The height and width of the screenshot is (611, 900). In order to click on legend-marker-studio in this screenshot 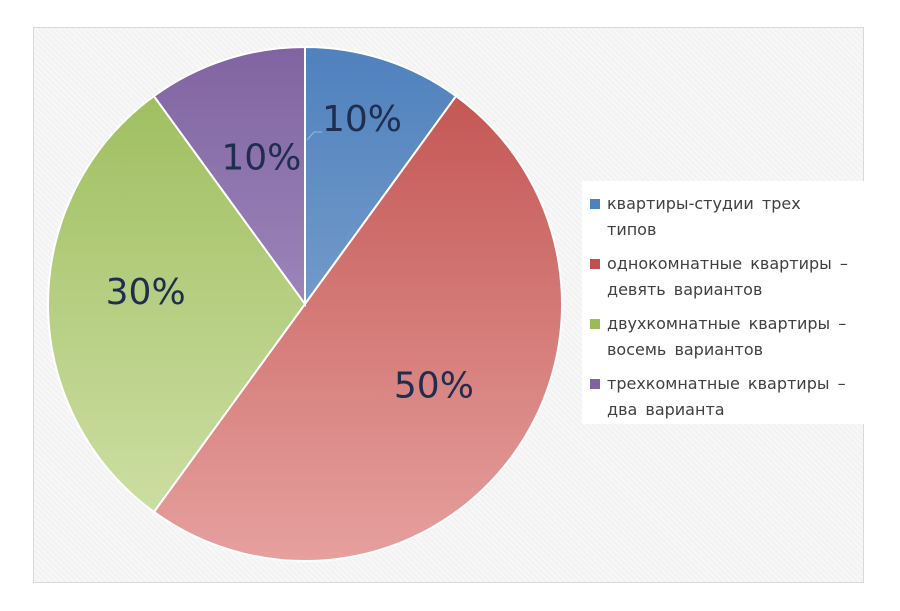, I will do `click(595, 204)`.